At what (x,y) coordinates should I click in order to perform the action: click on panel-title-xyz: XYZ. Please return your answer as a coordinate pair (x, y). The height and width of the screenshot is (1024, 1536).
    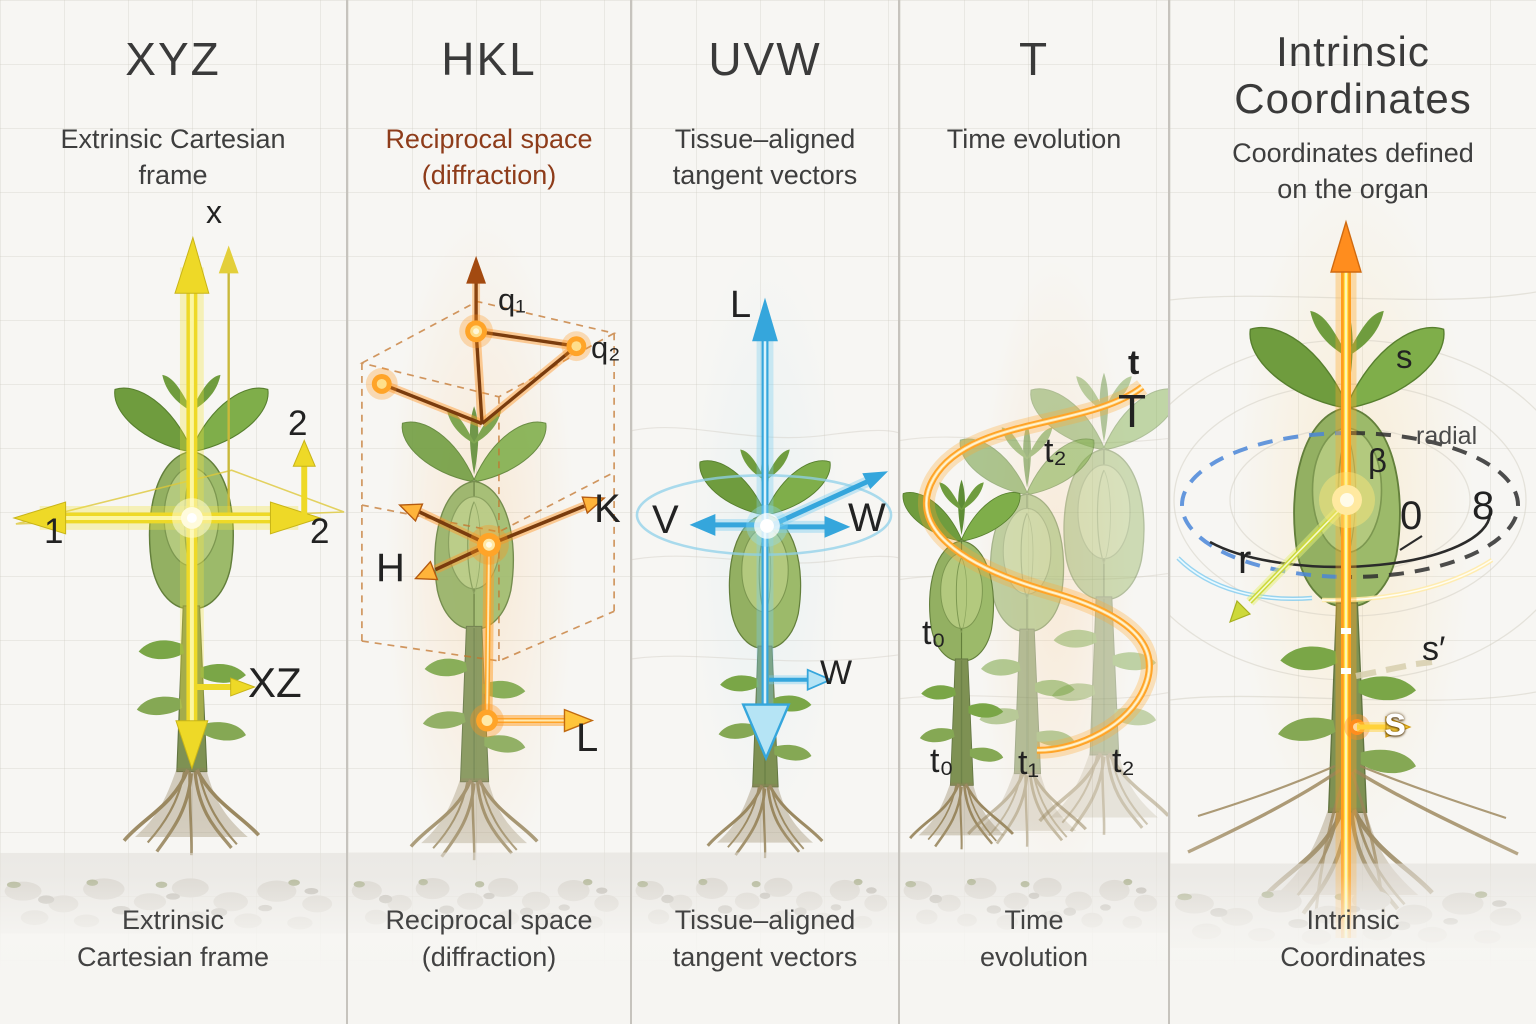
    Looking at the image, I should click on (173, 59).